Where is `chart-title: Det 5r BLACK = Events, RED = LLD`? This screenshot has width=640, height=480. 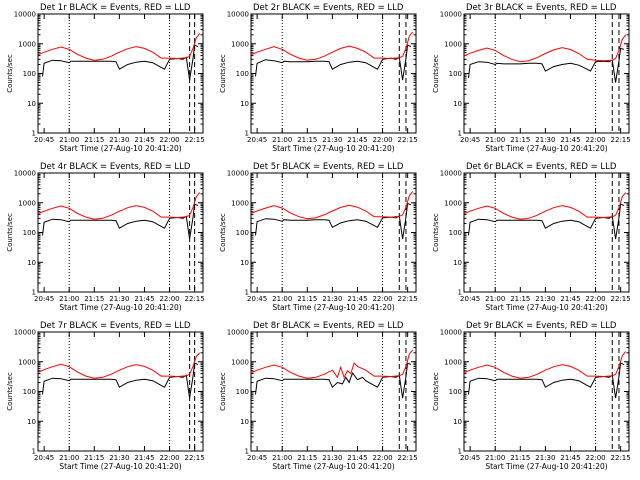
chart-title: Det 5r BLACK = Events, RED = LLD is located at coordinates (328, 167).